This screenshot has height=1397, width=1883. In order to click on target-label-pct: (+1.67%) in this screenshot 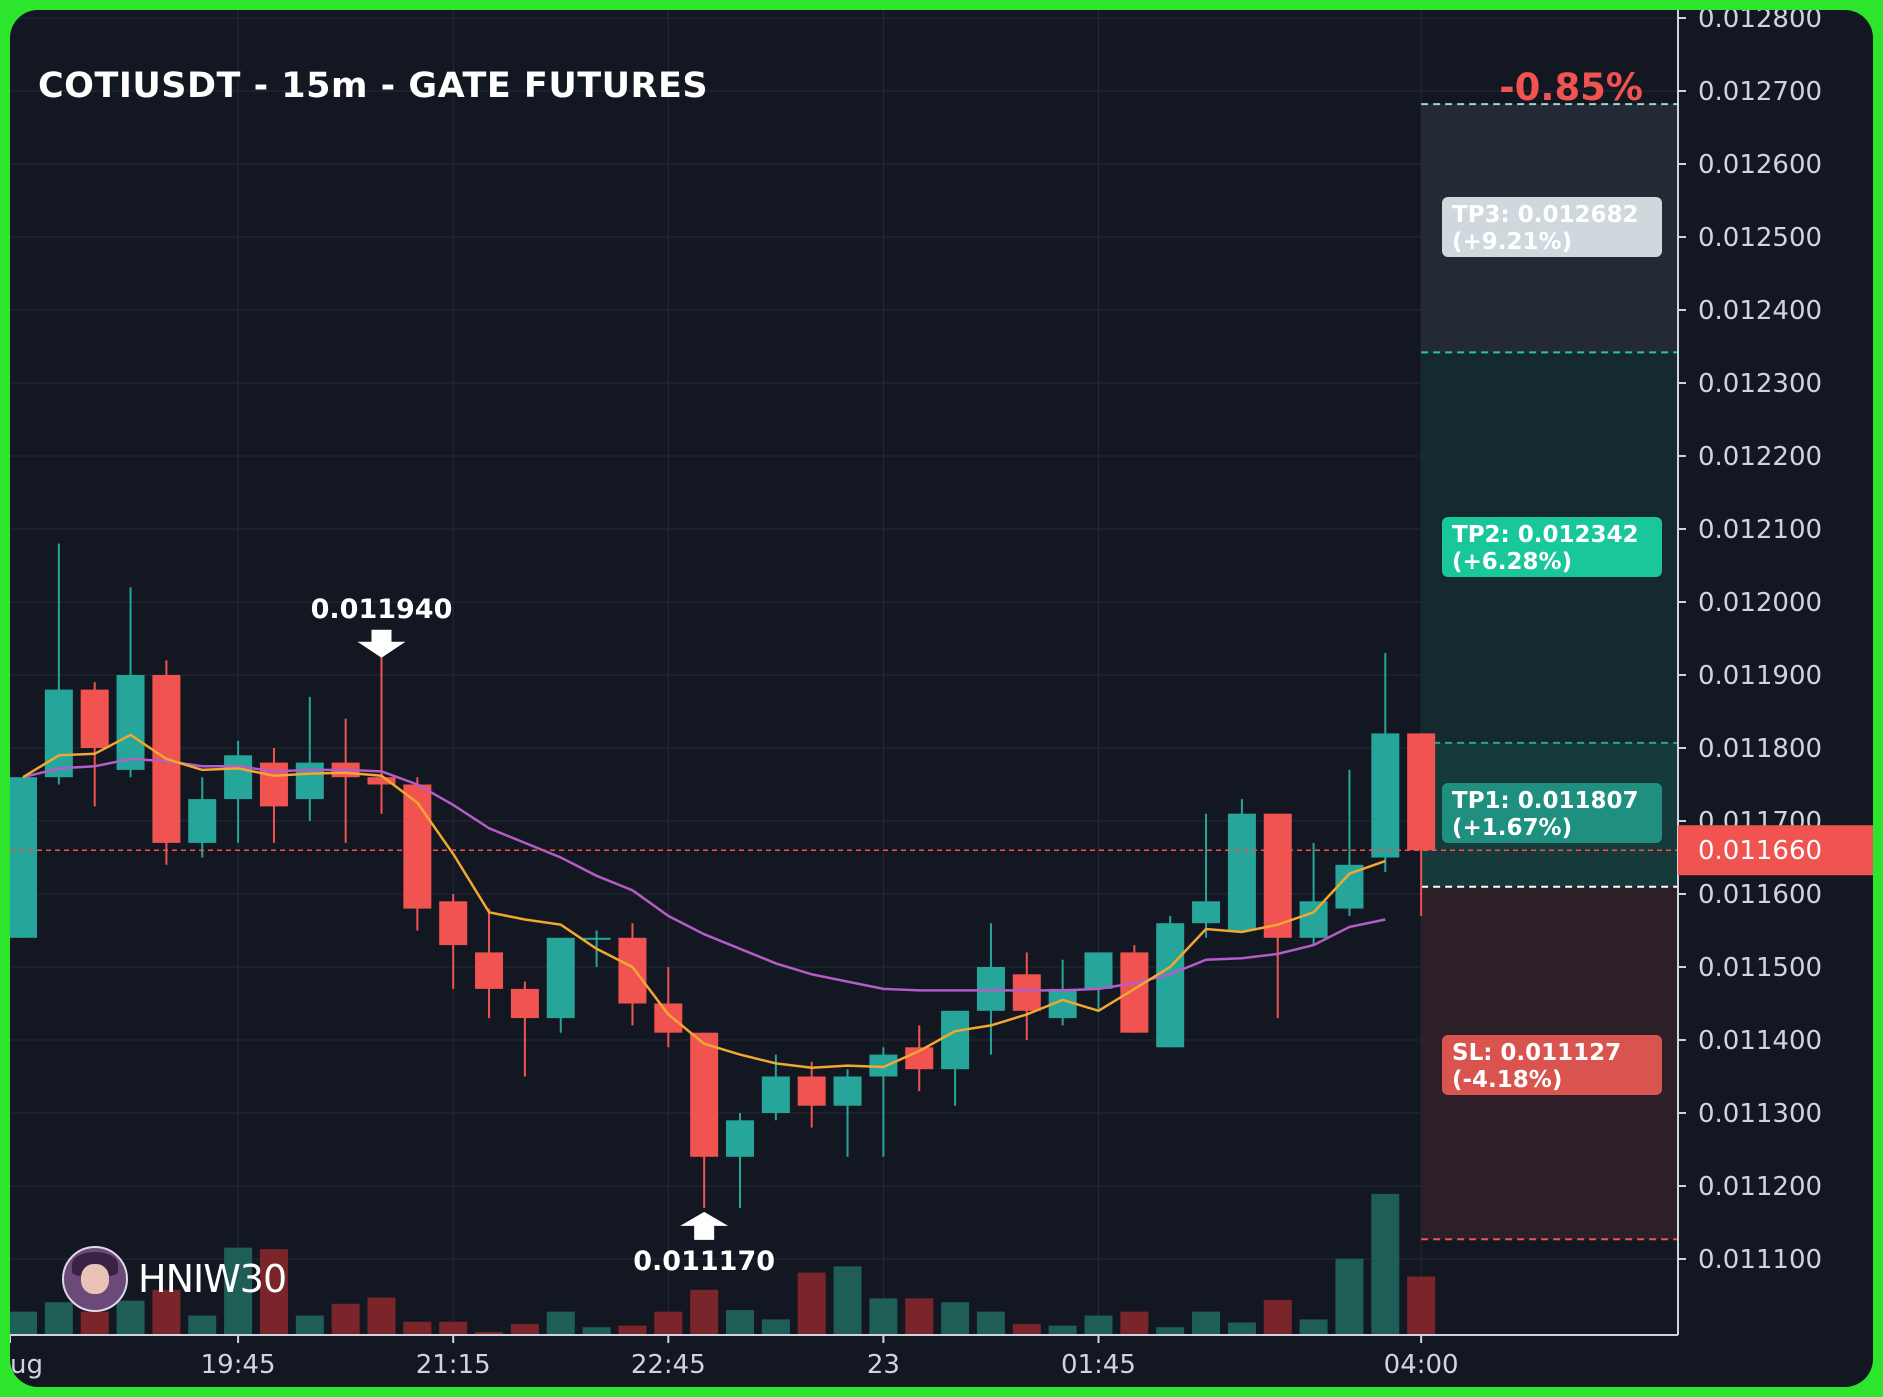, I will do `click(1512, 828)`.